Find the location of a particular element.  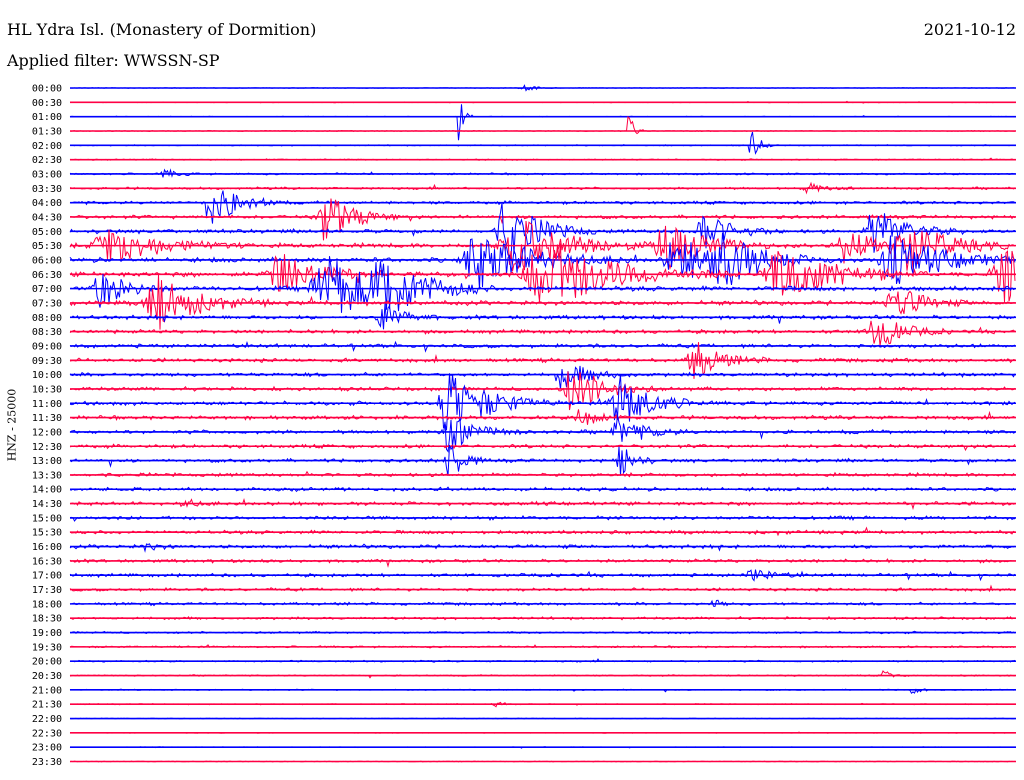

tick-label: 09:00 is located at coordinates (47, 346).